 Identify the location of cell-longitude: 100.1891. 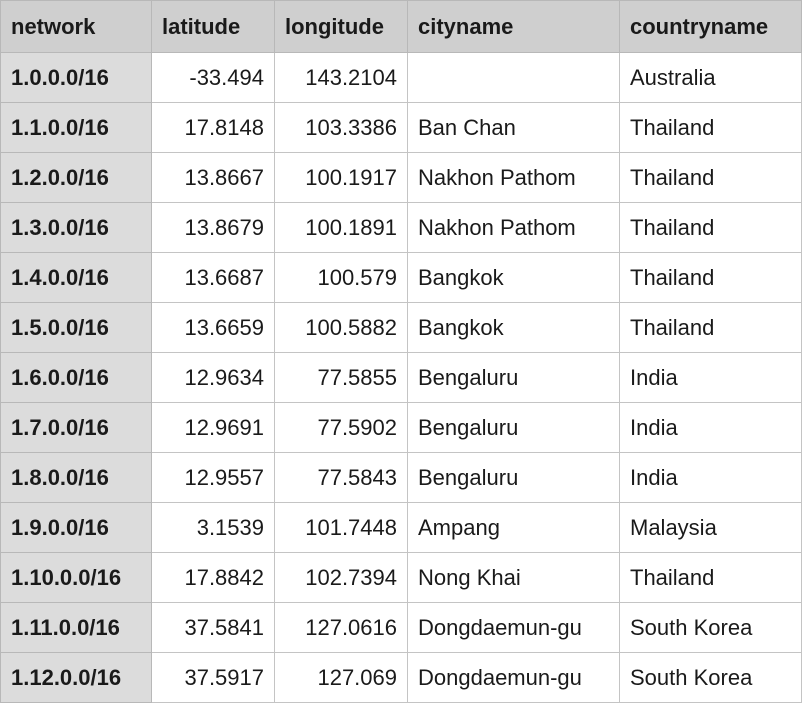
(341, 227).